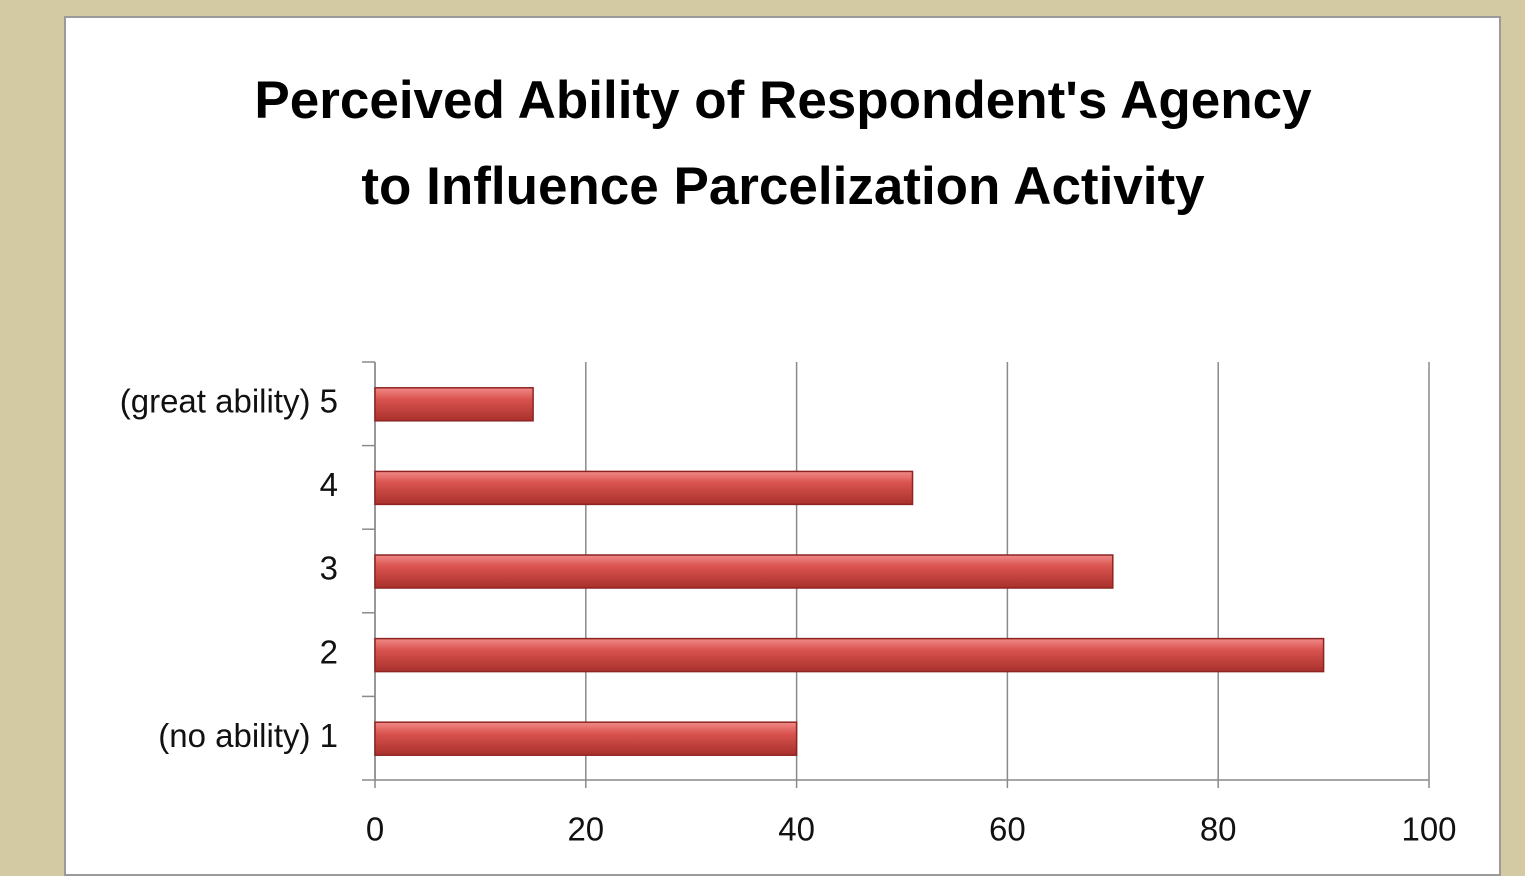 Image resolution: width=1525 pixels, height=876 pixels. What do you see at coordinates (248, 735) in the screenshot?
I see `y-tick-label: (no ability) 1` at bounding box center [248, 735].